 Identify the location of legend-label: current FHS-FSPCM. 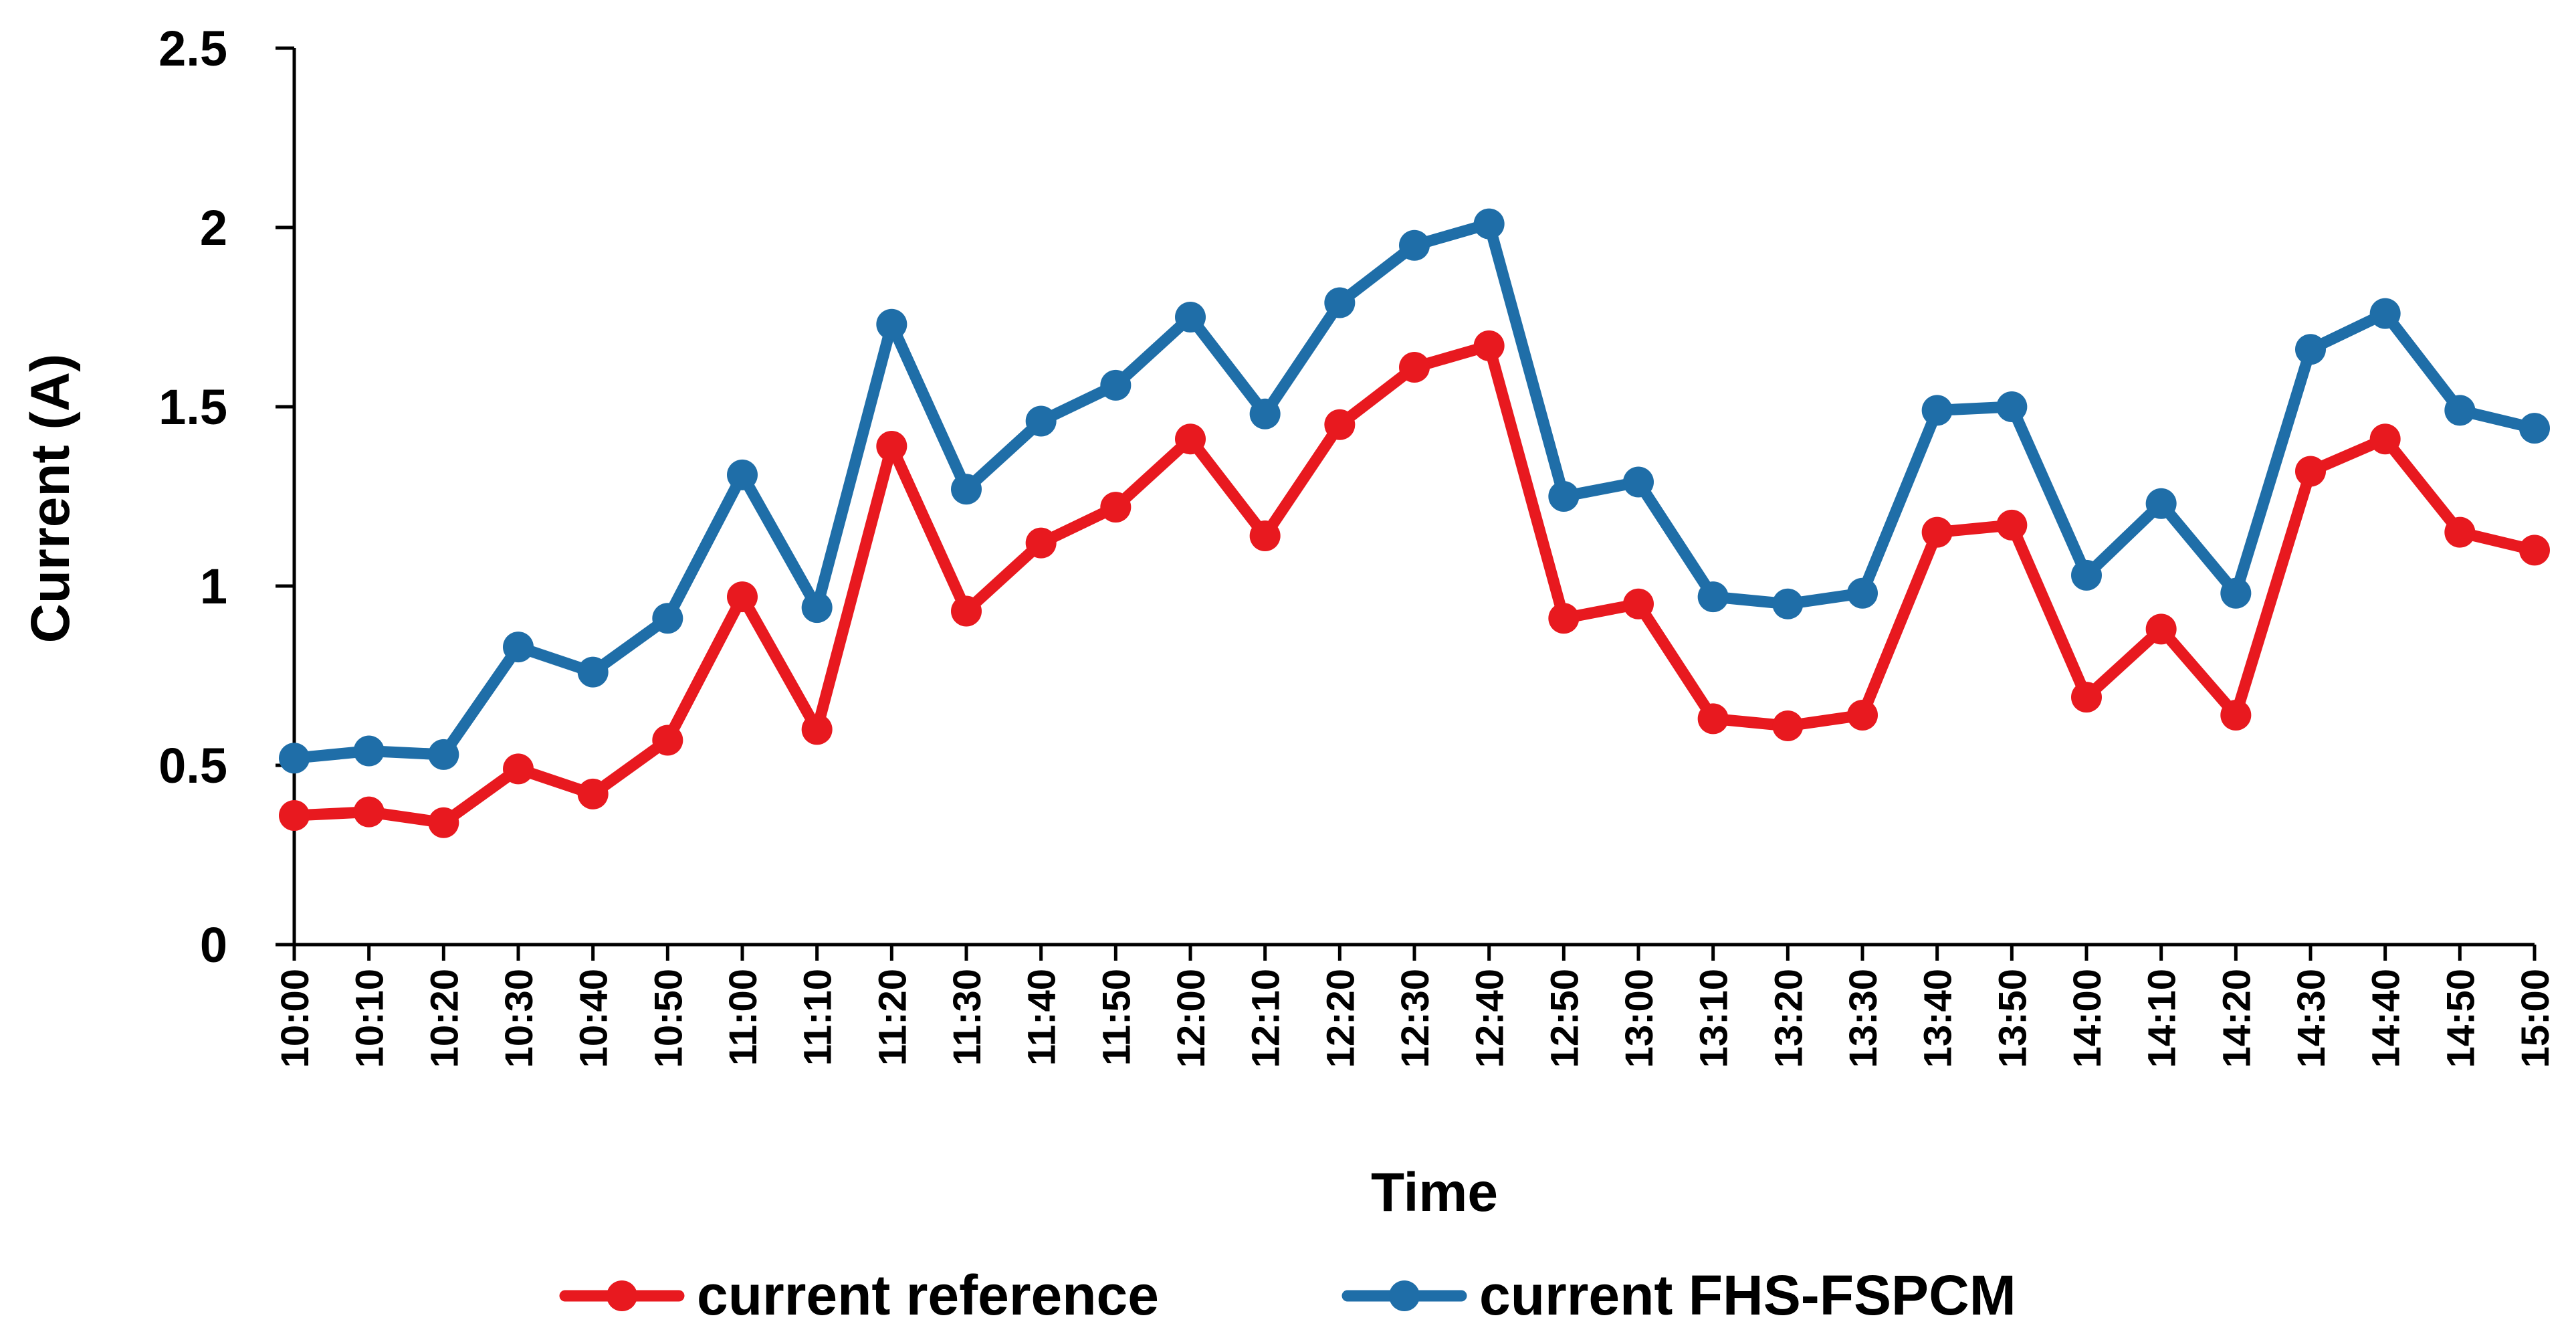
(1747, 1296).